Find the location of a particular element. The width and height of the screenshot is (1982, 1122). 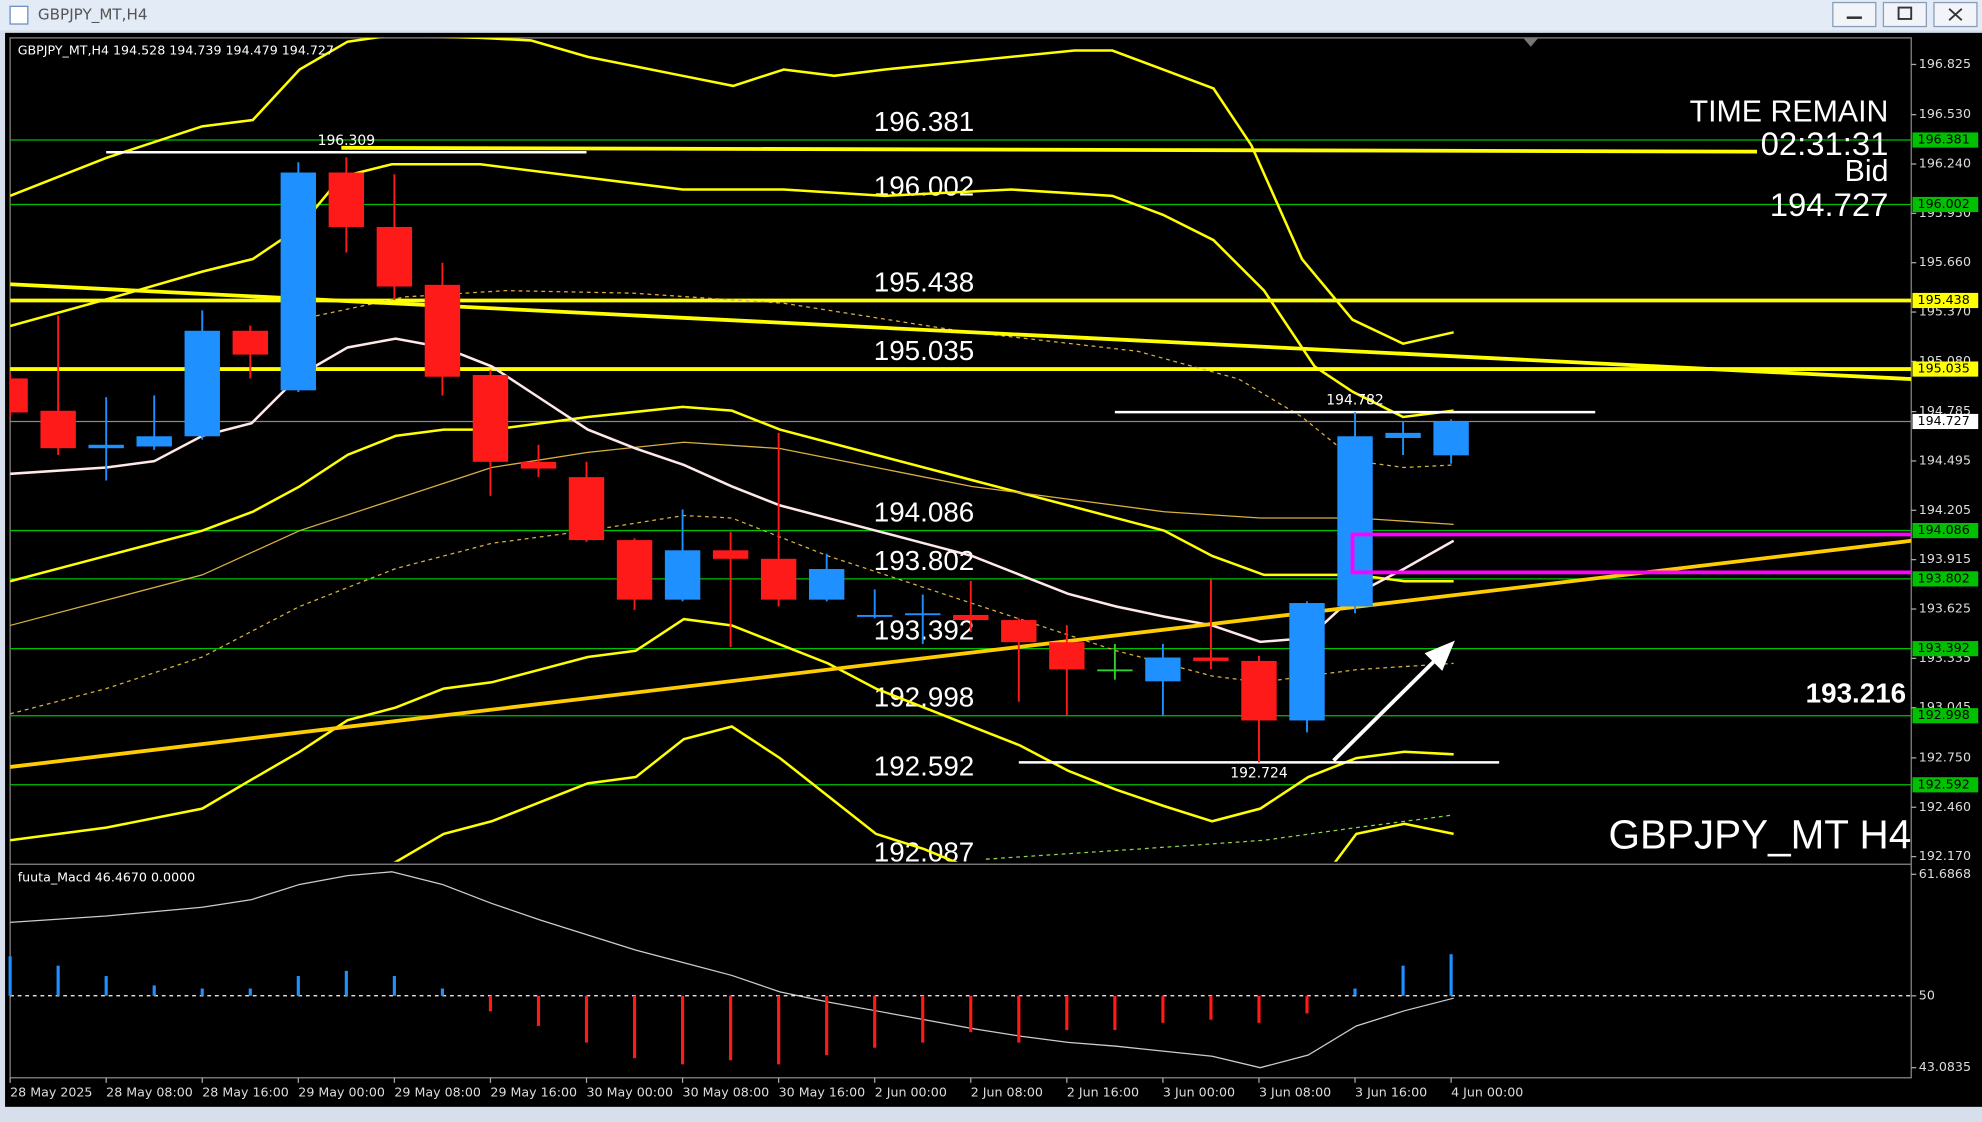

y-tick-label: 194.205 is located at coordinates (1945, 509).